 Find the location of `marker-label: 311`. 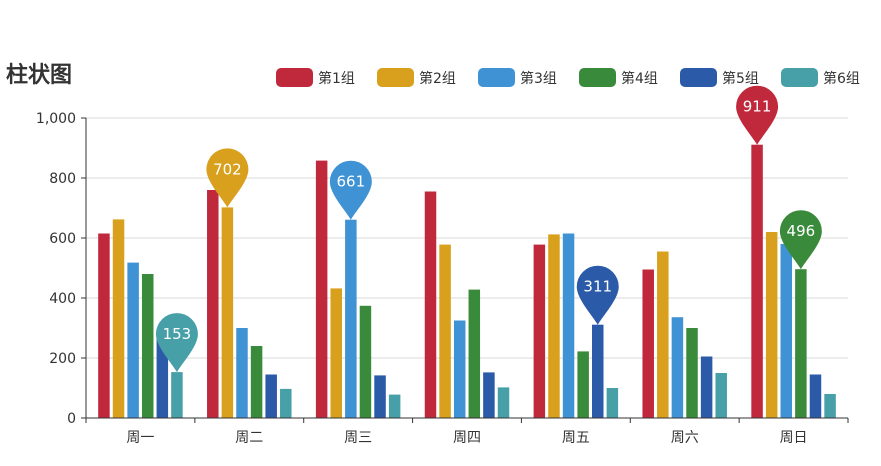

marker-label: 311 is located at coordinates (597, 287).